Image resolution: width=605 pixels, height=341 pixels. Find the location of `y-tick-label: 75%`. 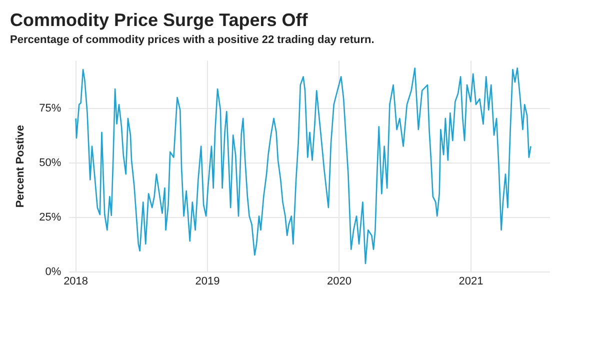

y-tick-label: 75% is located at coordinates (50, 108).